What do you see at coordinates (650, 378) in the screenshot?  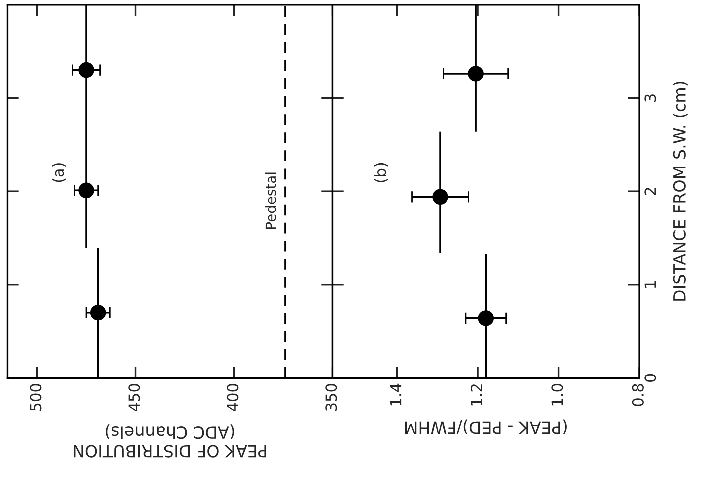 I see `y-tick-label: 0` at bounding box center [650, 378].